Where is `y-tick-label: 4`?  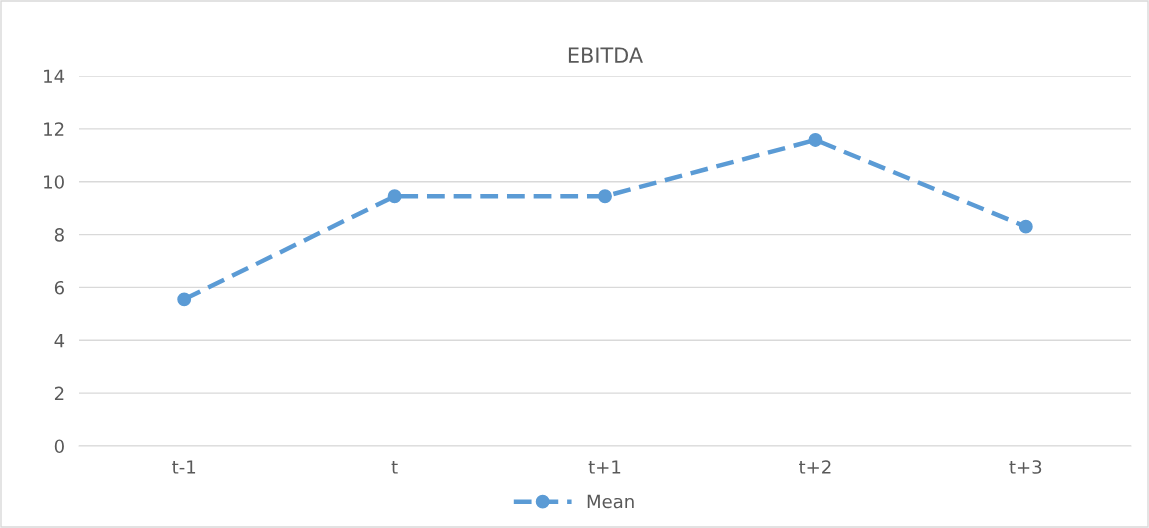 y-tick-label: 4 is located at coordinates (59, 340).